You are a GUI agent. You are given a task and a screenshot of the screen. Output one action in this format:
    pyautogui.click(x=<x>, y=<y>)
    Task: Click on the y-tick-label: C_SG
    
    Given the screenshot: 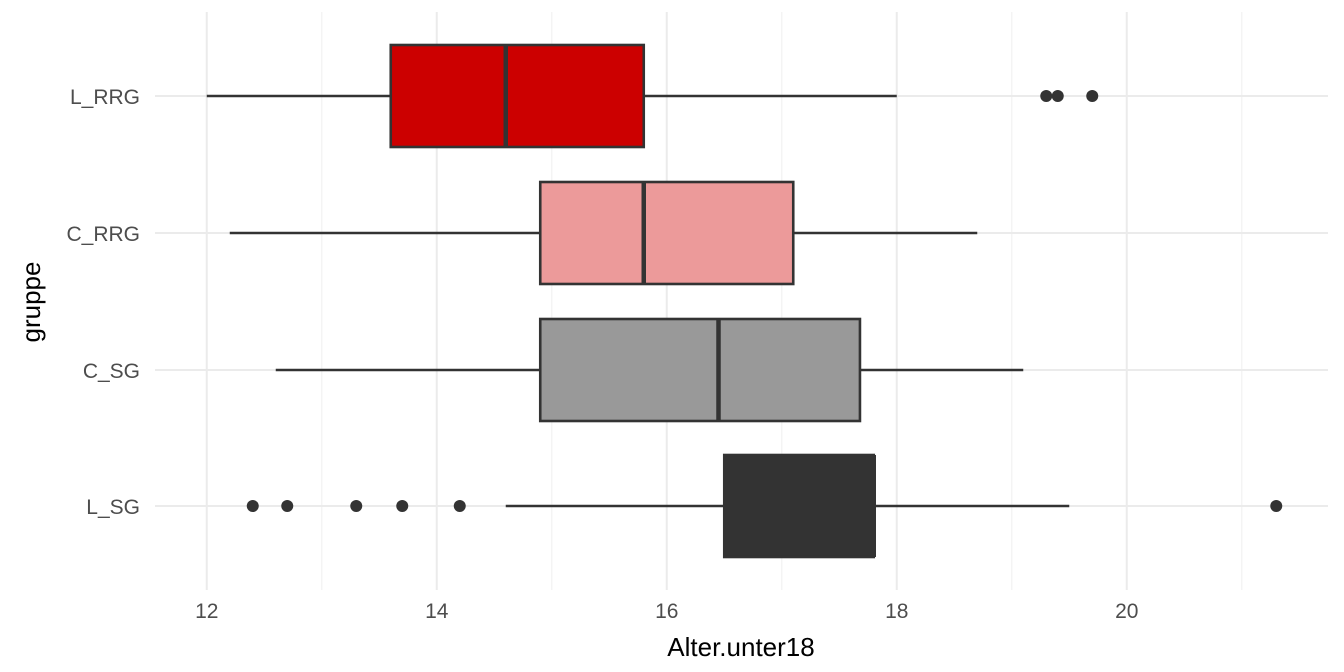 What is the action you would take?
    pyautogui.click(x=111, y=371)
    